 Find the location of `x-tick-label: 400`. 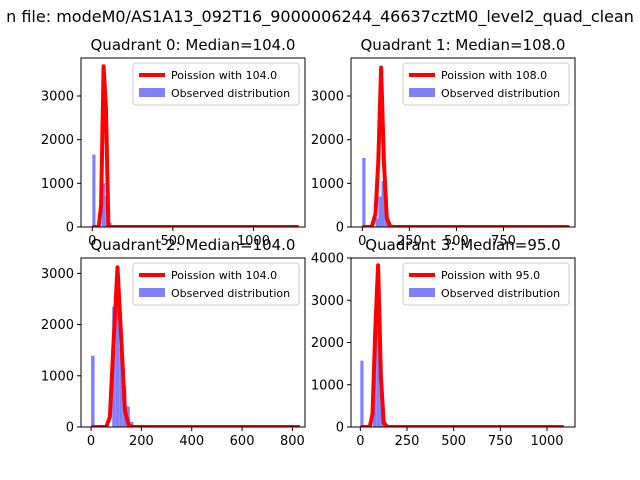

x-tick-label: 400 is located at coordinates (191, 441).